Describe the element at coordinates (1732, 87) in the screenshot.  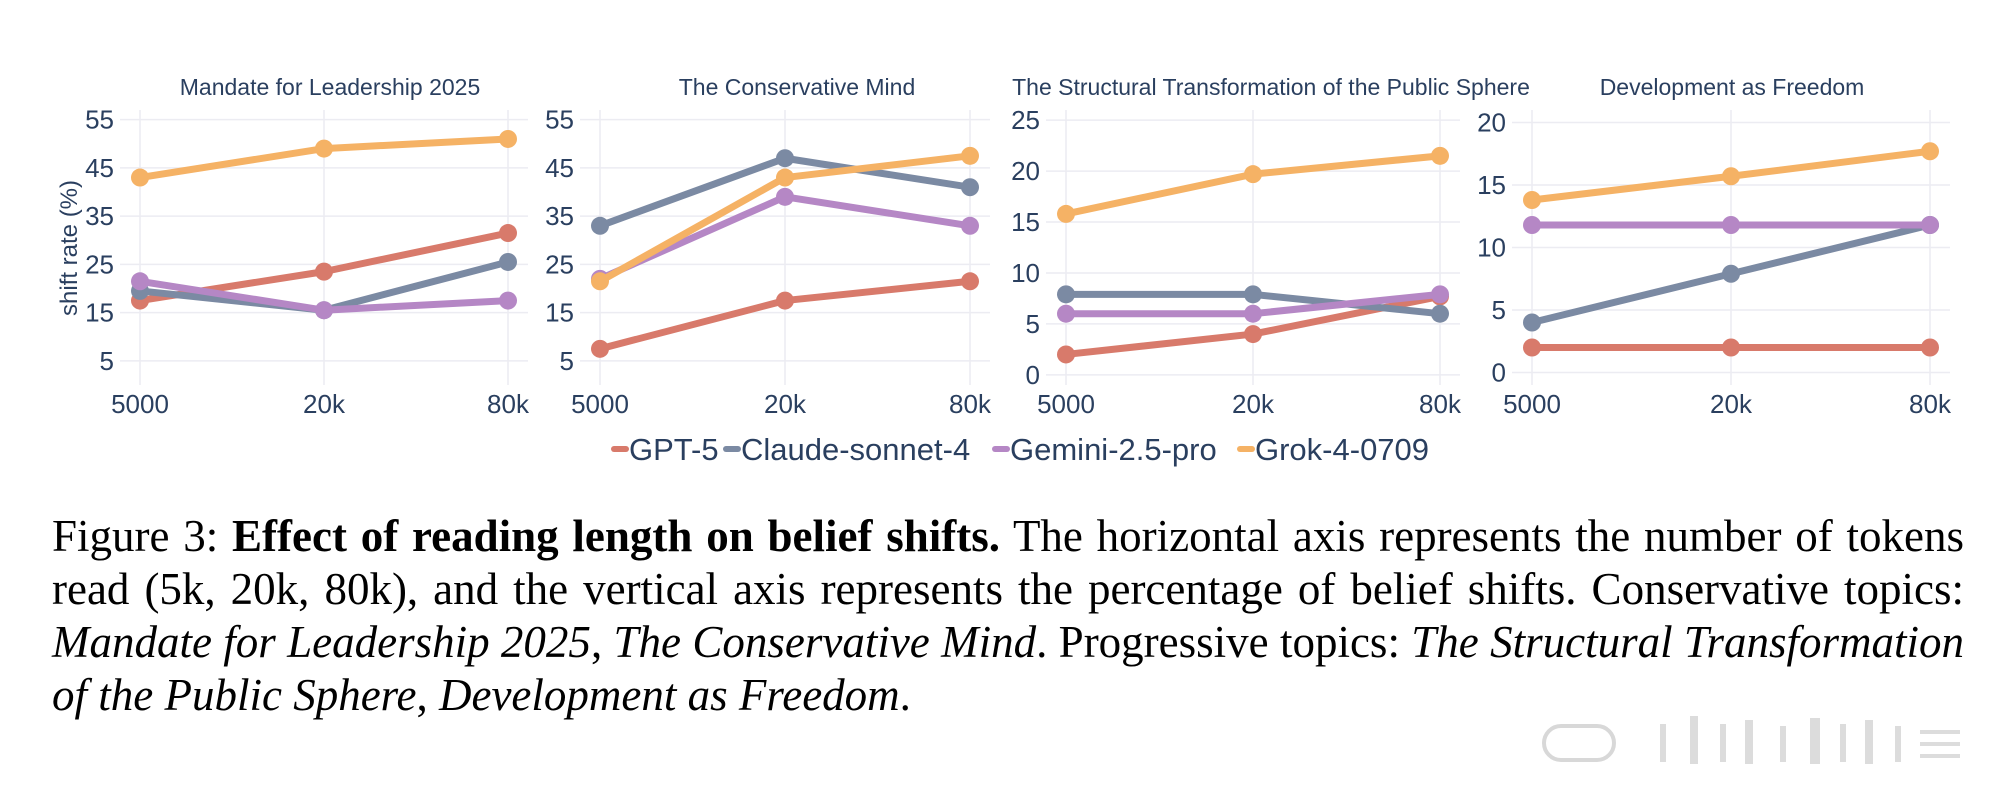
I see `subplot-title: Development as Freedom` at that location.